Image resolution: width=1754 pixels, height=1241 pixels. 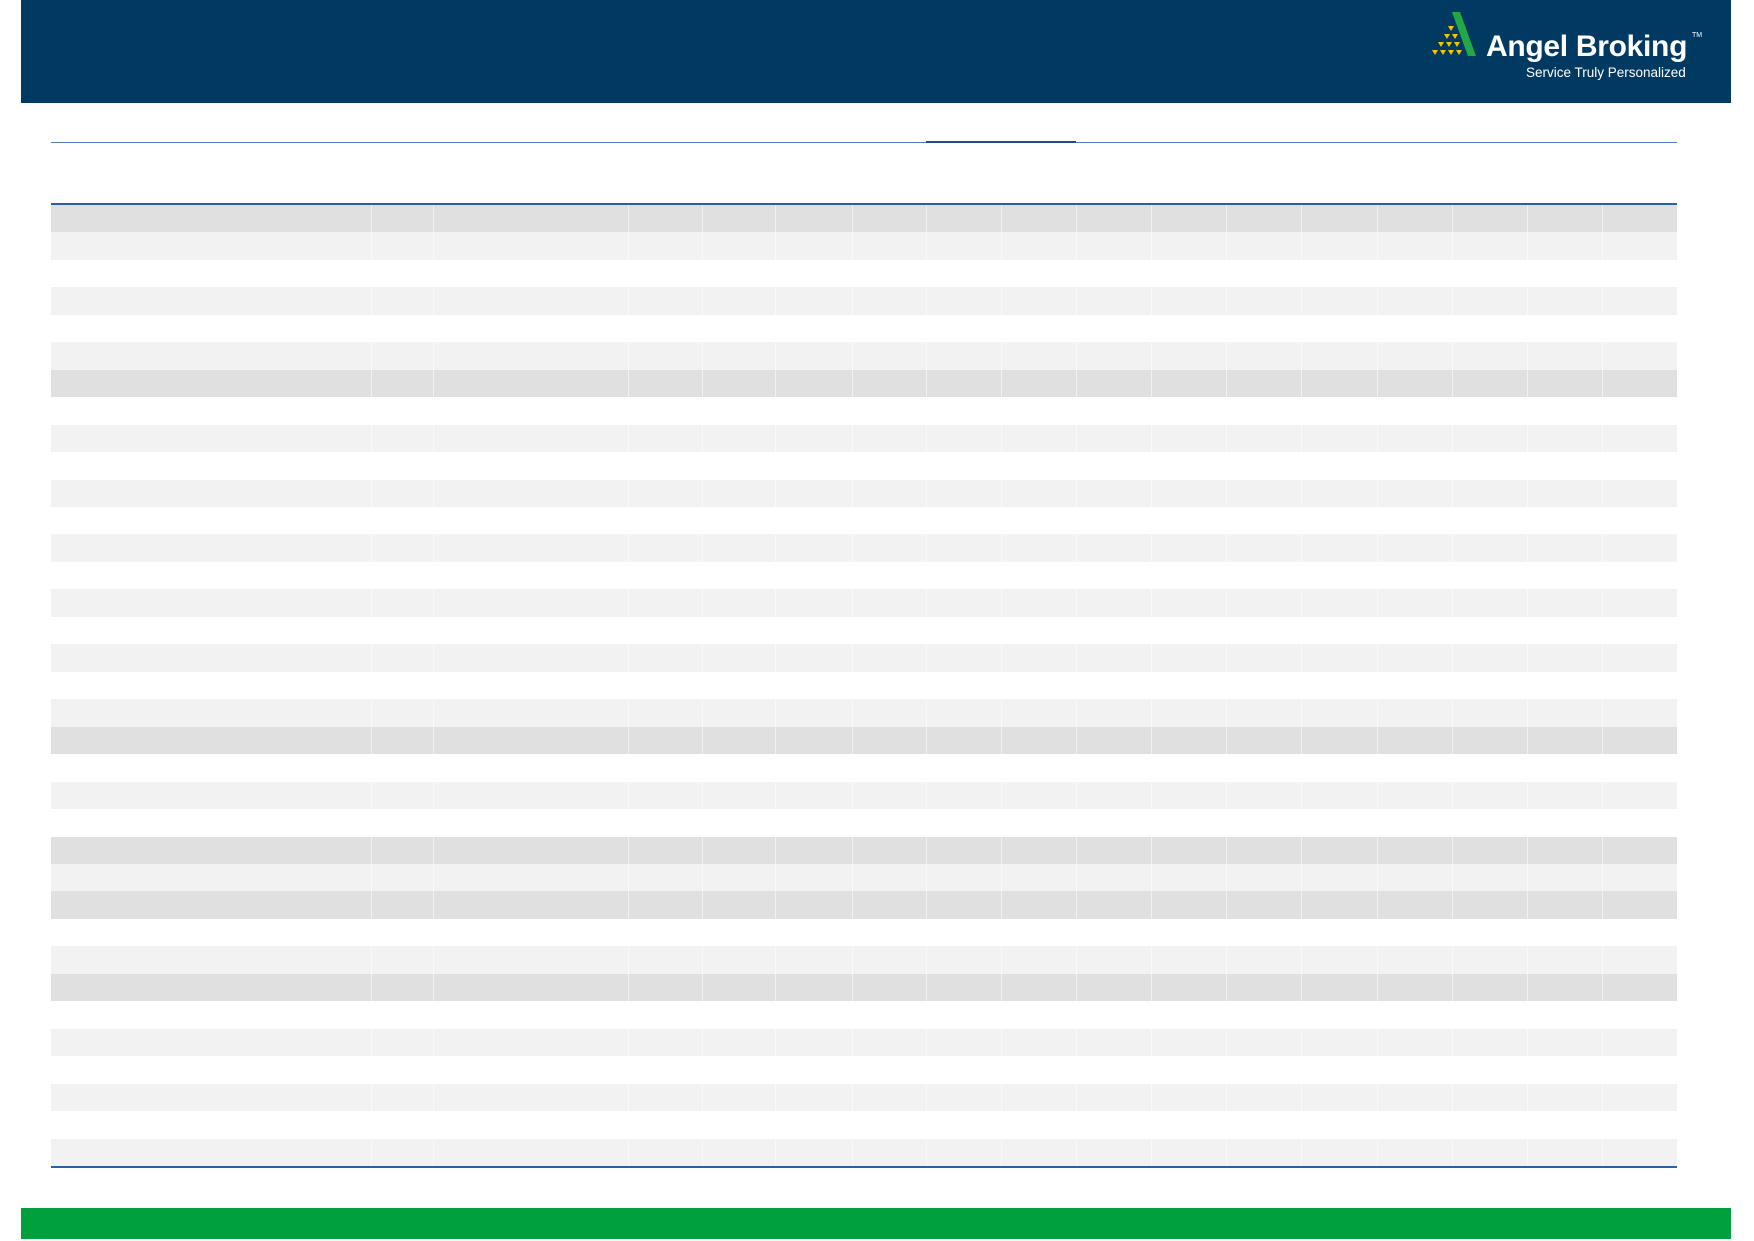 What do you see at coordinates (1001, 142) in the screenshot?
I see `title-rule-accent` at bounding box center [1001, 142].